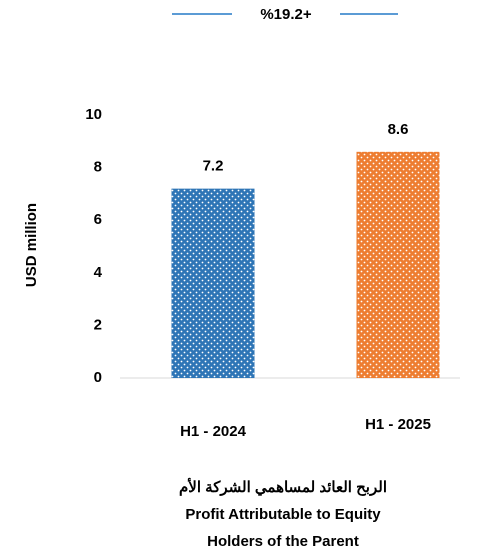  Describe the element at coordinates (398, 424) in the screenshot. I see `x-tick-label: H1 - 2025` at that location.